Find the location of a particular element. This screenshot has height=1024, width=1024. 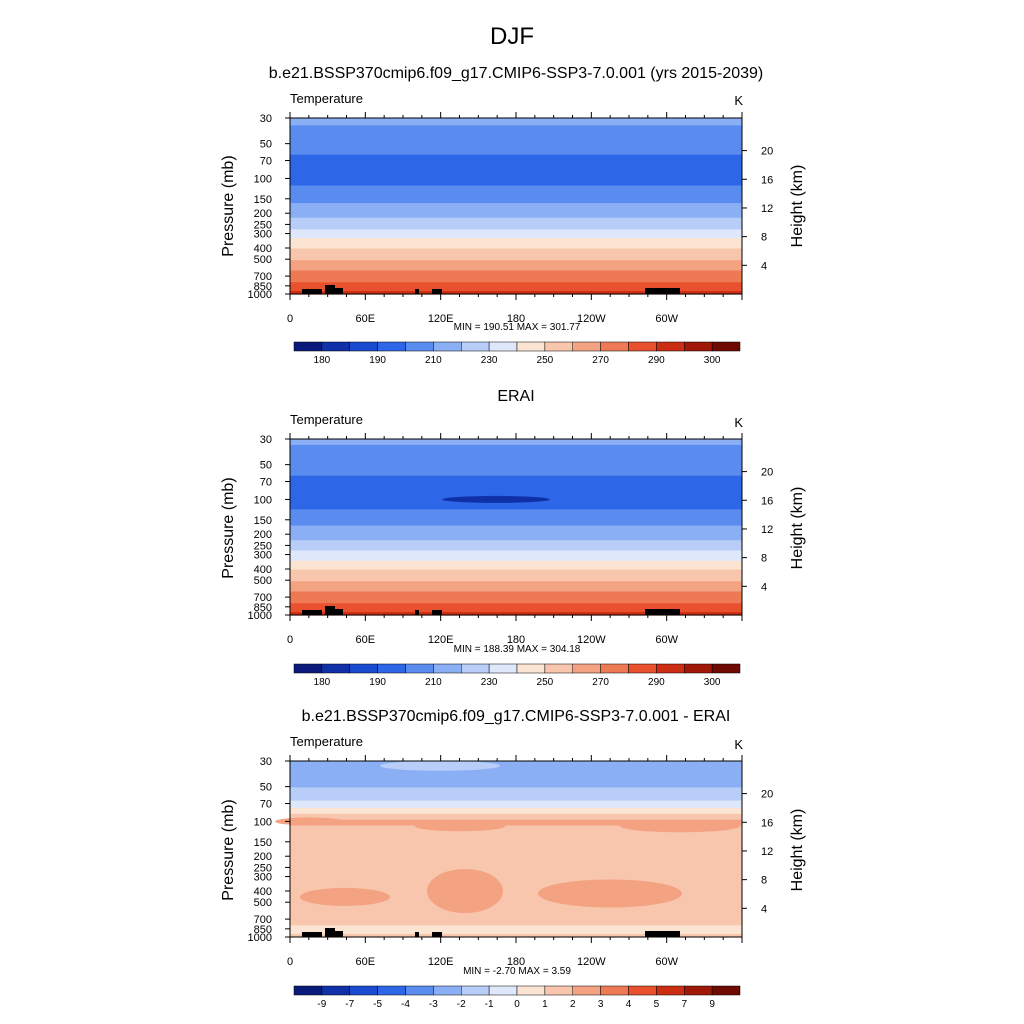

x-tick-label: 180 is located at coordinates (516, 319).